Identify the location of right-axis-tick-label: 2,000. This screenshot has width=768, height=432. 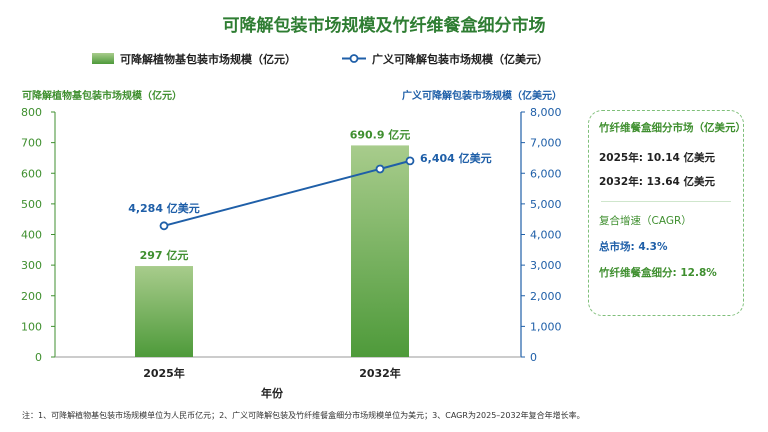
(546, 296).